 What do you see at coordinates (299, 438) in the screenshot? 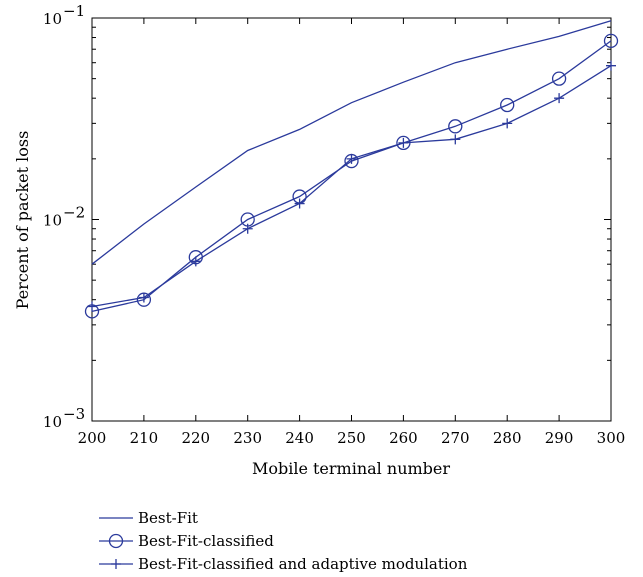
I see `x-tick-label: 240` at bounding box center [299, 438].